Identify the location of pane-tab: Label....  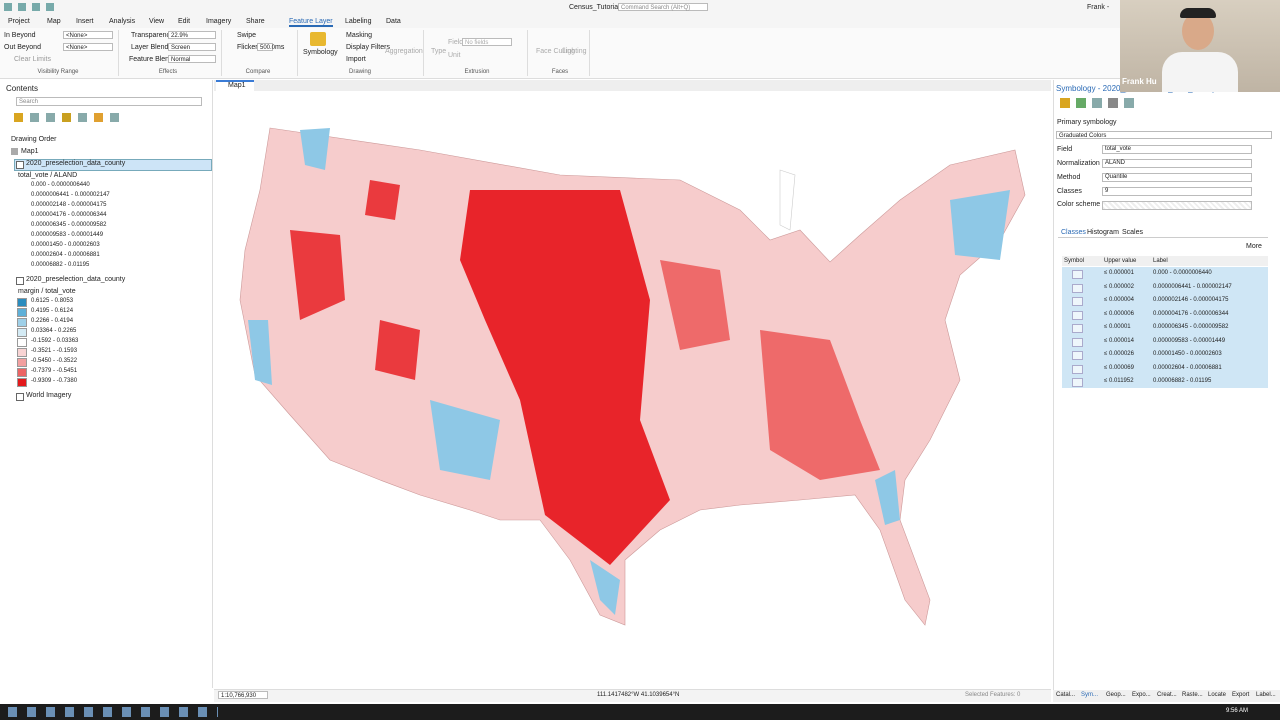
(1266, 695).